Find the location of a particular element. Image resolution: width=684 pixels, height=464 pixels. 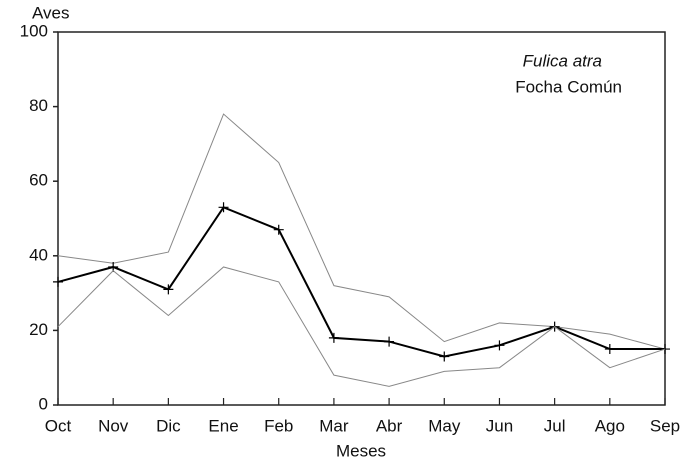

x-tick-label: Jun is located at coordinates (499, 425).